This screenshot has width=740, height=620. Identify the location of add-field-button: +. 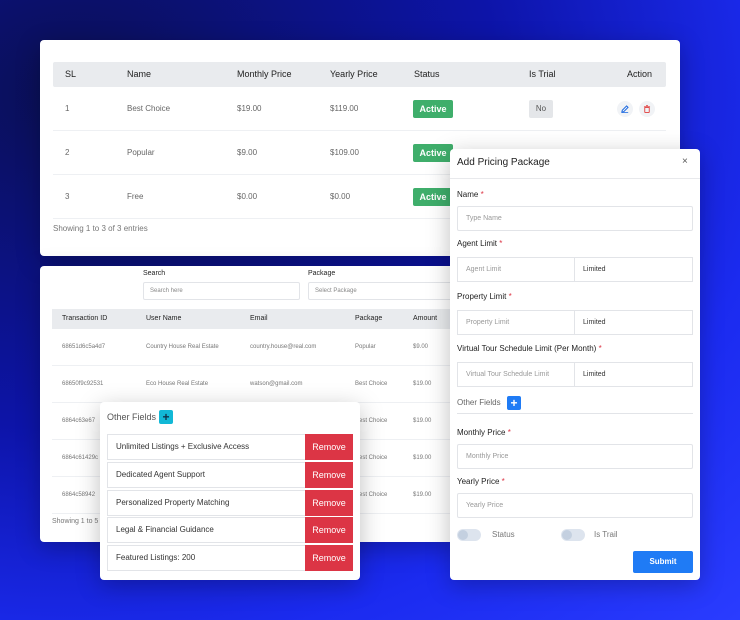
(166, 417).